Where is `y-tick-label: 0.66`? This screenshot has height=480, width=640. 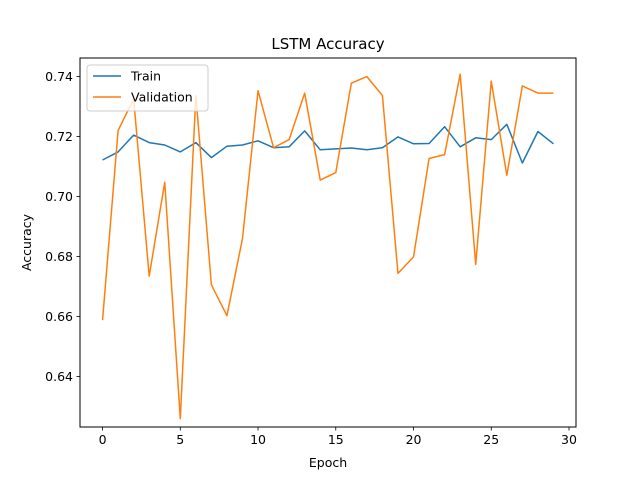
y-tick-label: 0.66 is located at coordinates (59, 316).